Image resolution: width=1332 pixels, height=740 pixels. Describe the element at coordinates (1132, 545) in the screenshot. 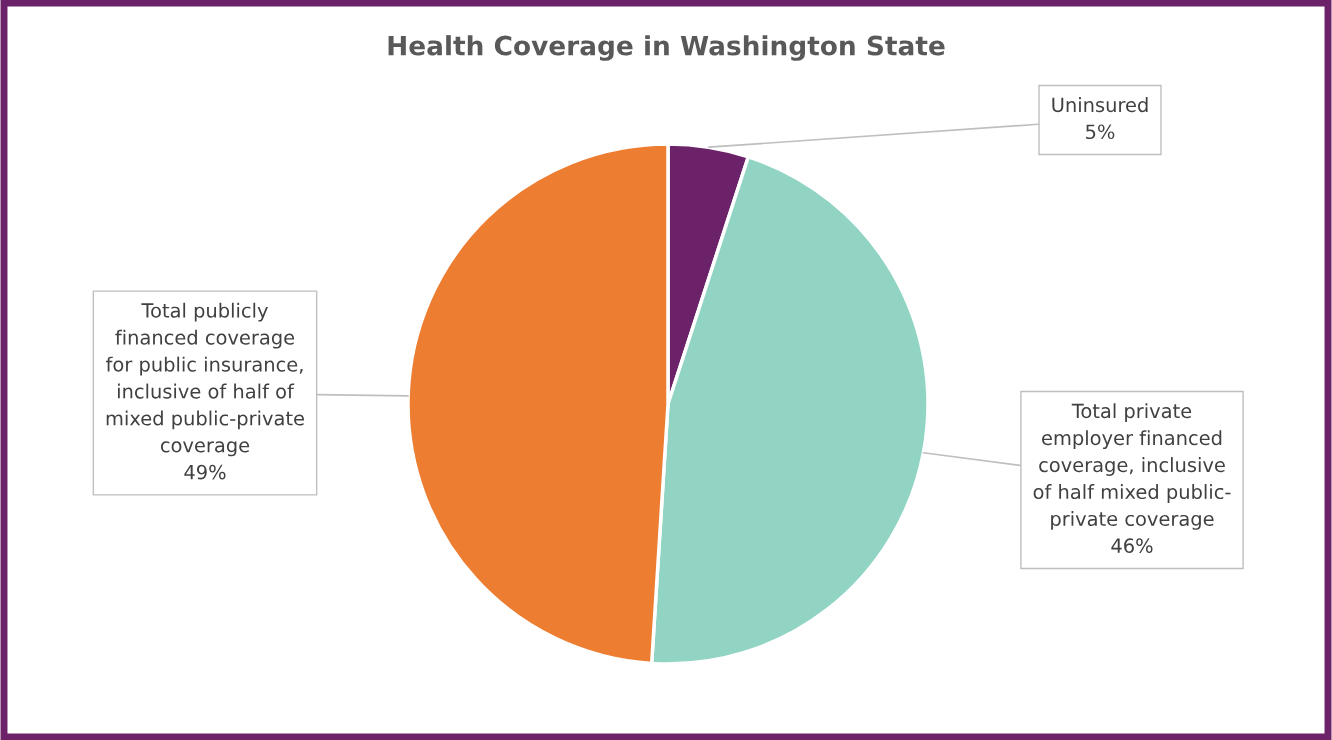

I see `data-label: 46%` at that location.